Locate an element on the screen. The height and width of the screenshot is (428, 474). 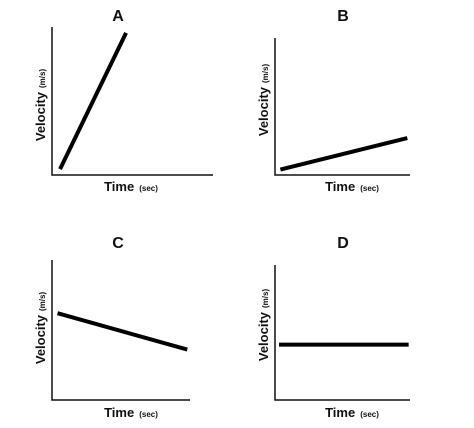
panel-a-title: A is located at coordinates (118, 16).